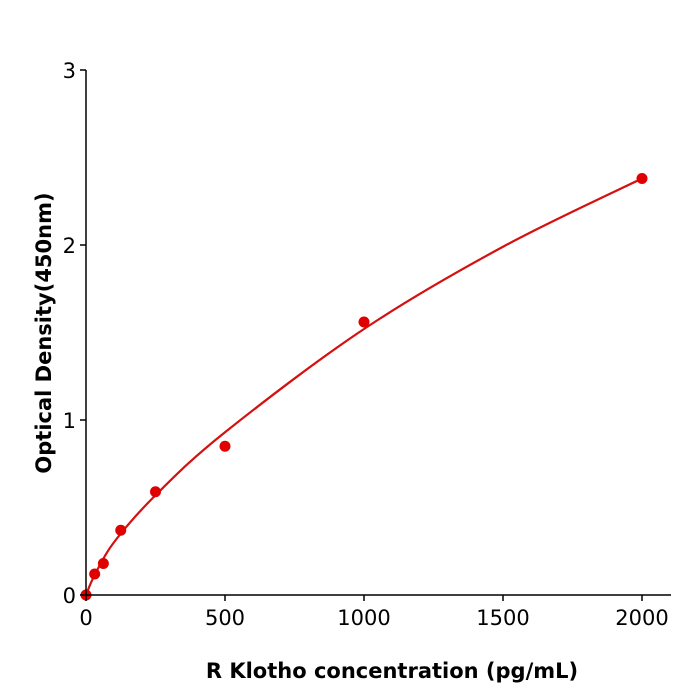  Describe the element at coordinates (502, 618) in the screenshot. I see `x-tick-label: 1500` at that location.